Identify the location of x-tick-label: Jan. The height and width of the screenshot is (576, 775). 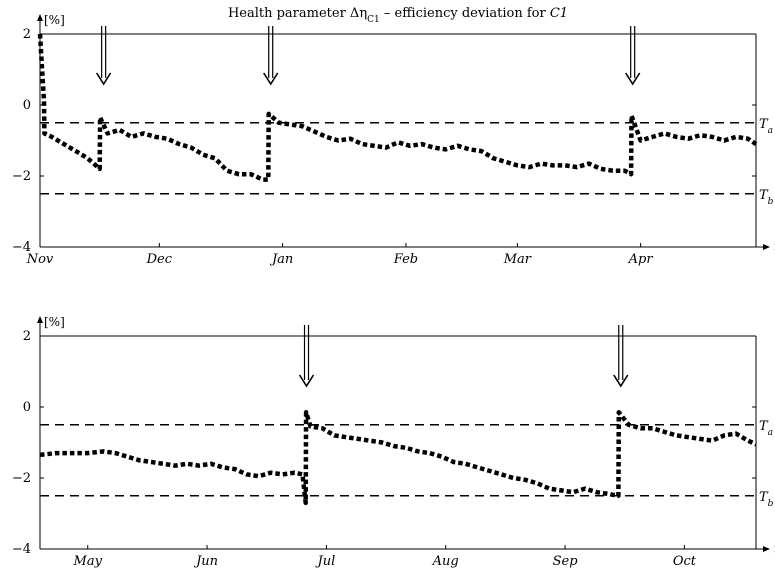
(281, 259).